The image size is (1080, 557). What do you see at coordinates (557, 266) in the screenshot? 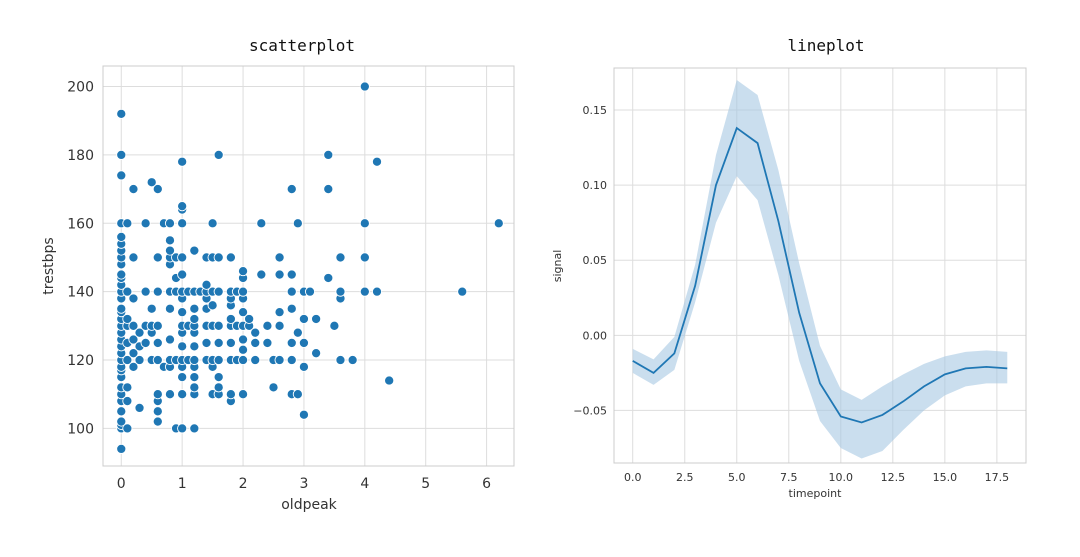
I see `lineplot-y-axis-label: signal` at bounding box center [557, 266].